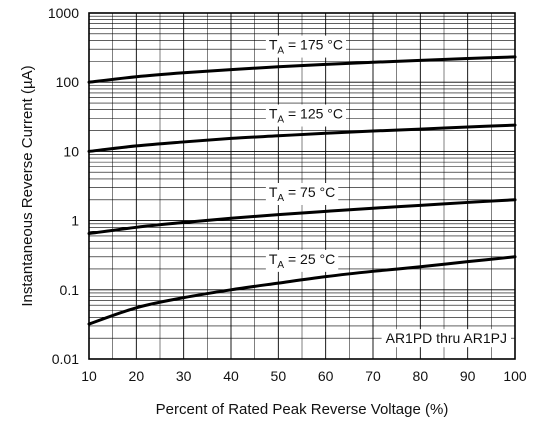 The height and width of the screenshot is (424, 535). I want to click on series-label-text: TA = 175 °C, so click(306, 47).